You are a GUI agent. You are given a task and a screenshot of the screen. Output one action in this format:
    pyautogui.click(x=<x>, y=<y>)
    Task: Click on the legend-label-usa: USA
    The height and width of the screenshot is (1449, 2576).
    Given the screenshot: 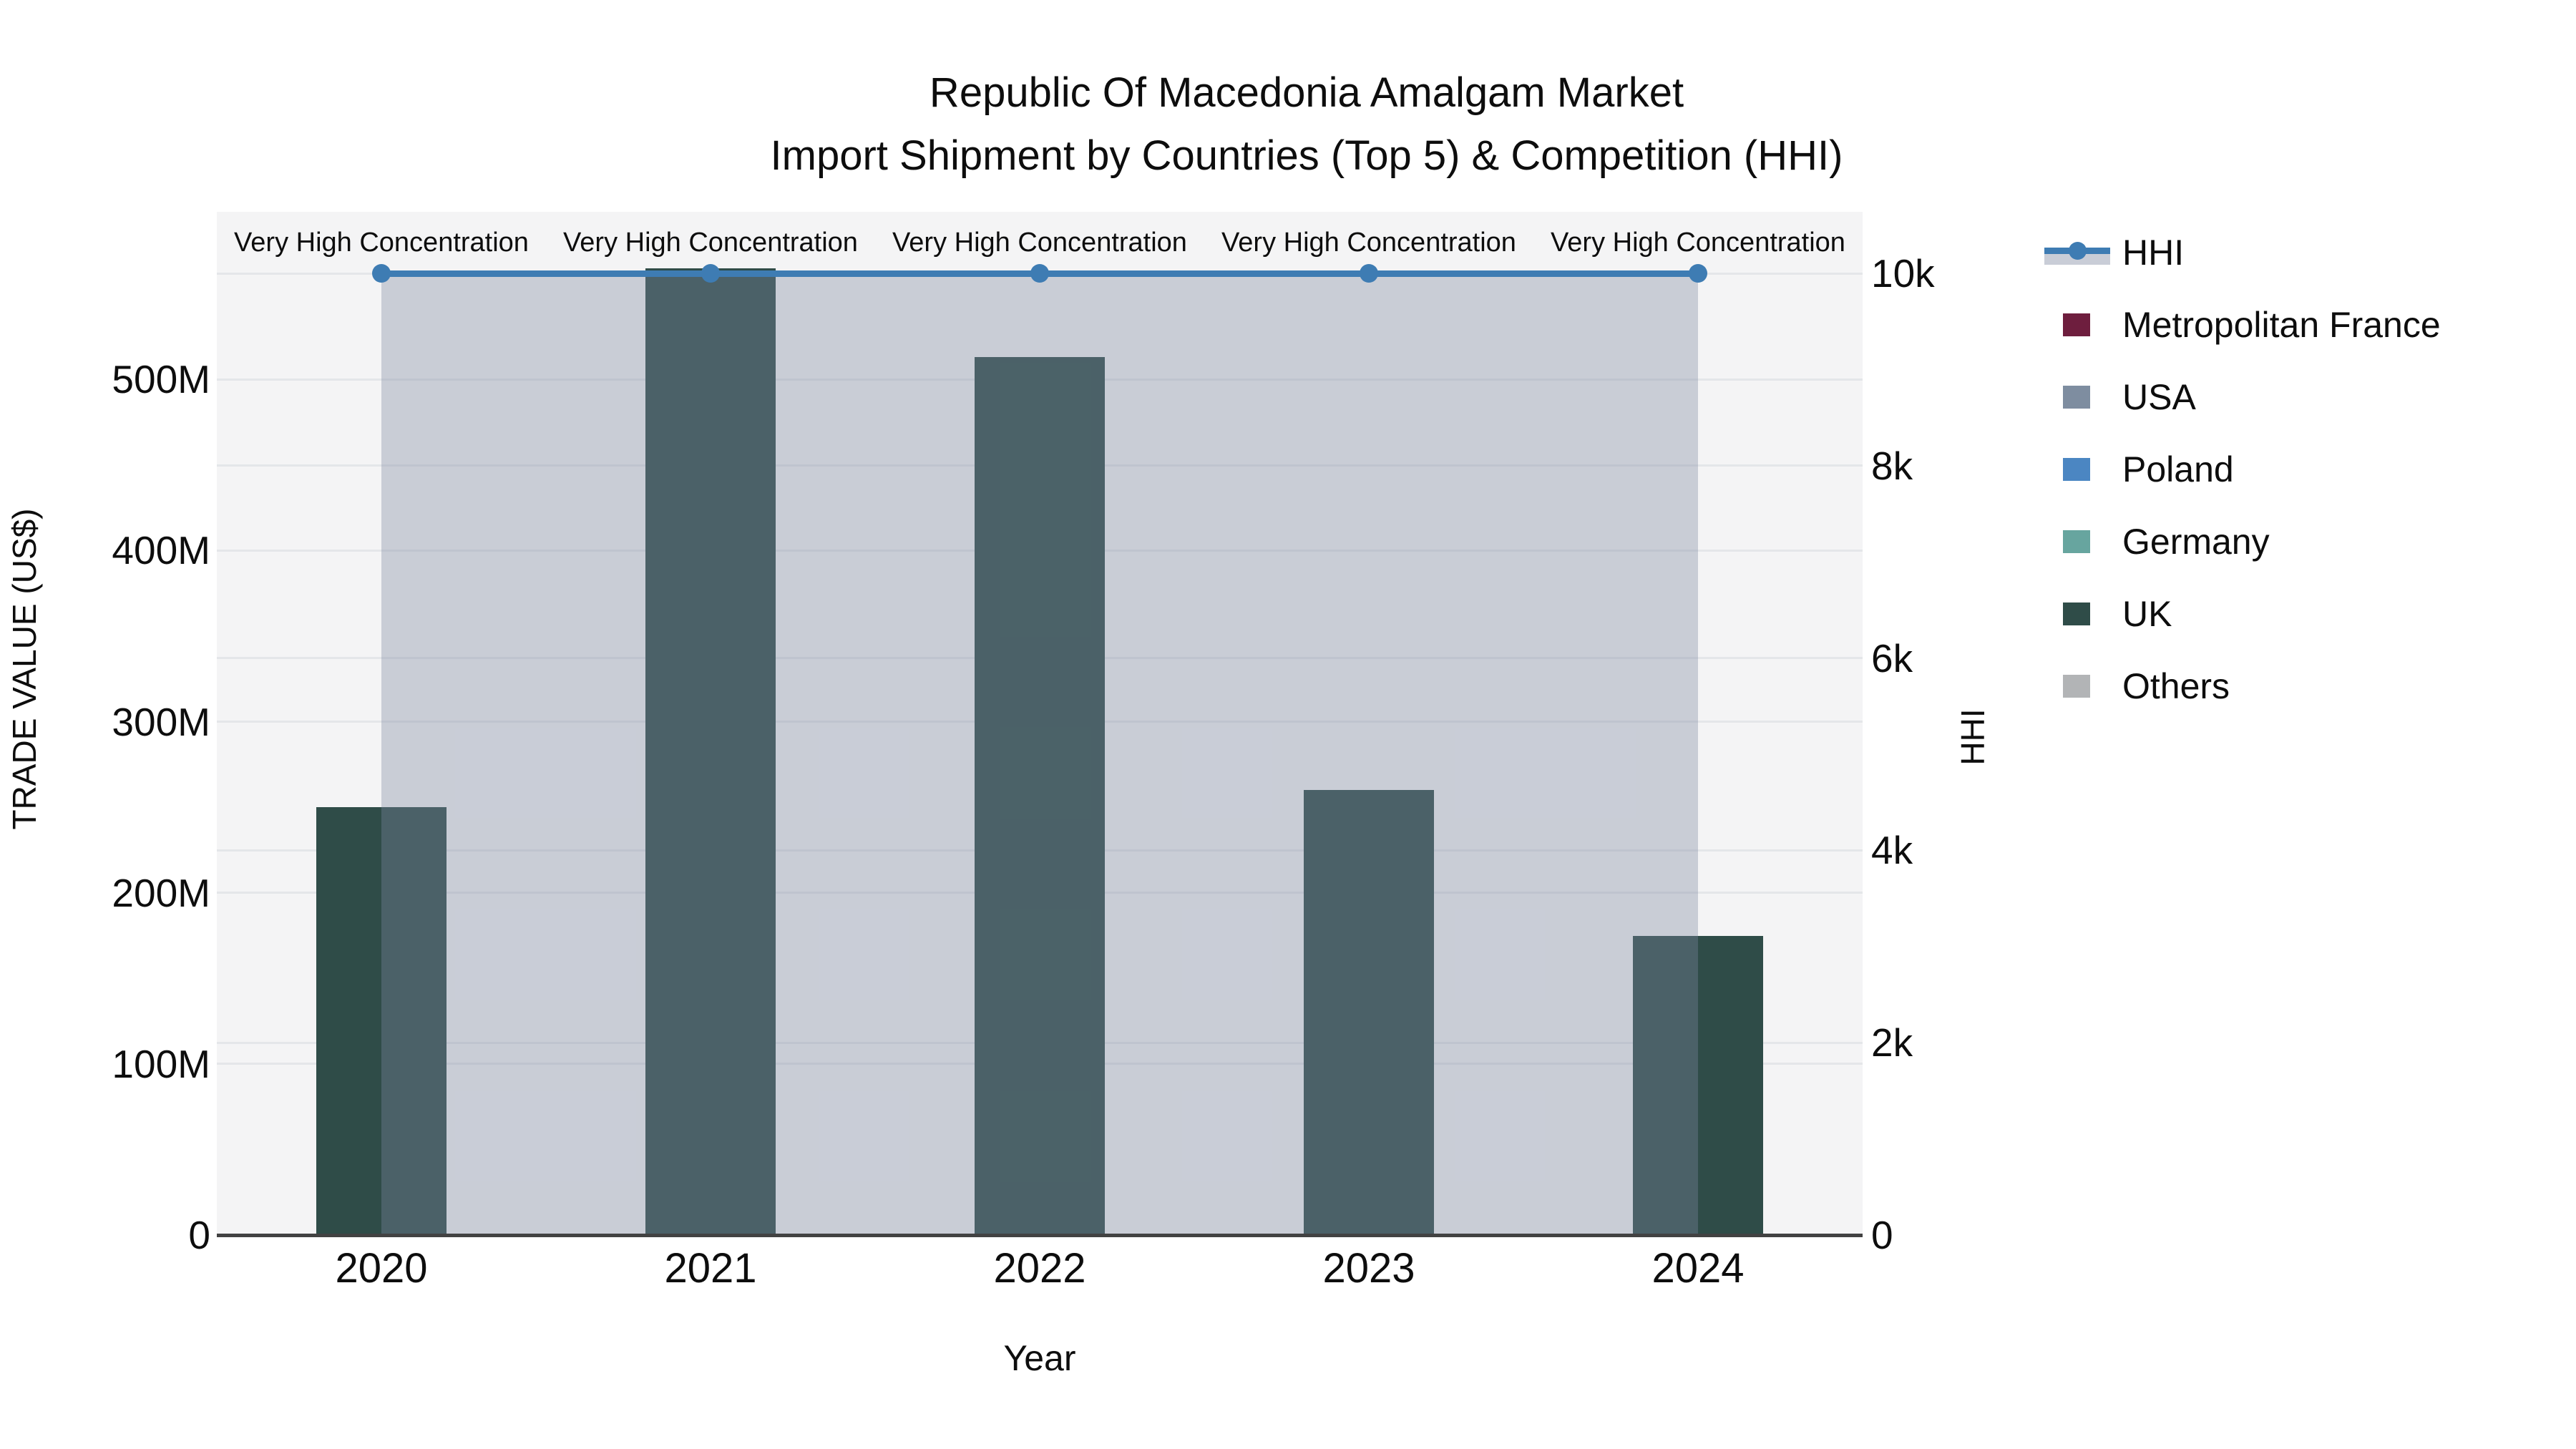 What is the action you would take?
    pyautogui.click(x=2159, y=396)
    